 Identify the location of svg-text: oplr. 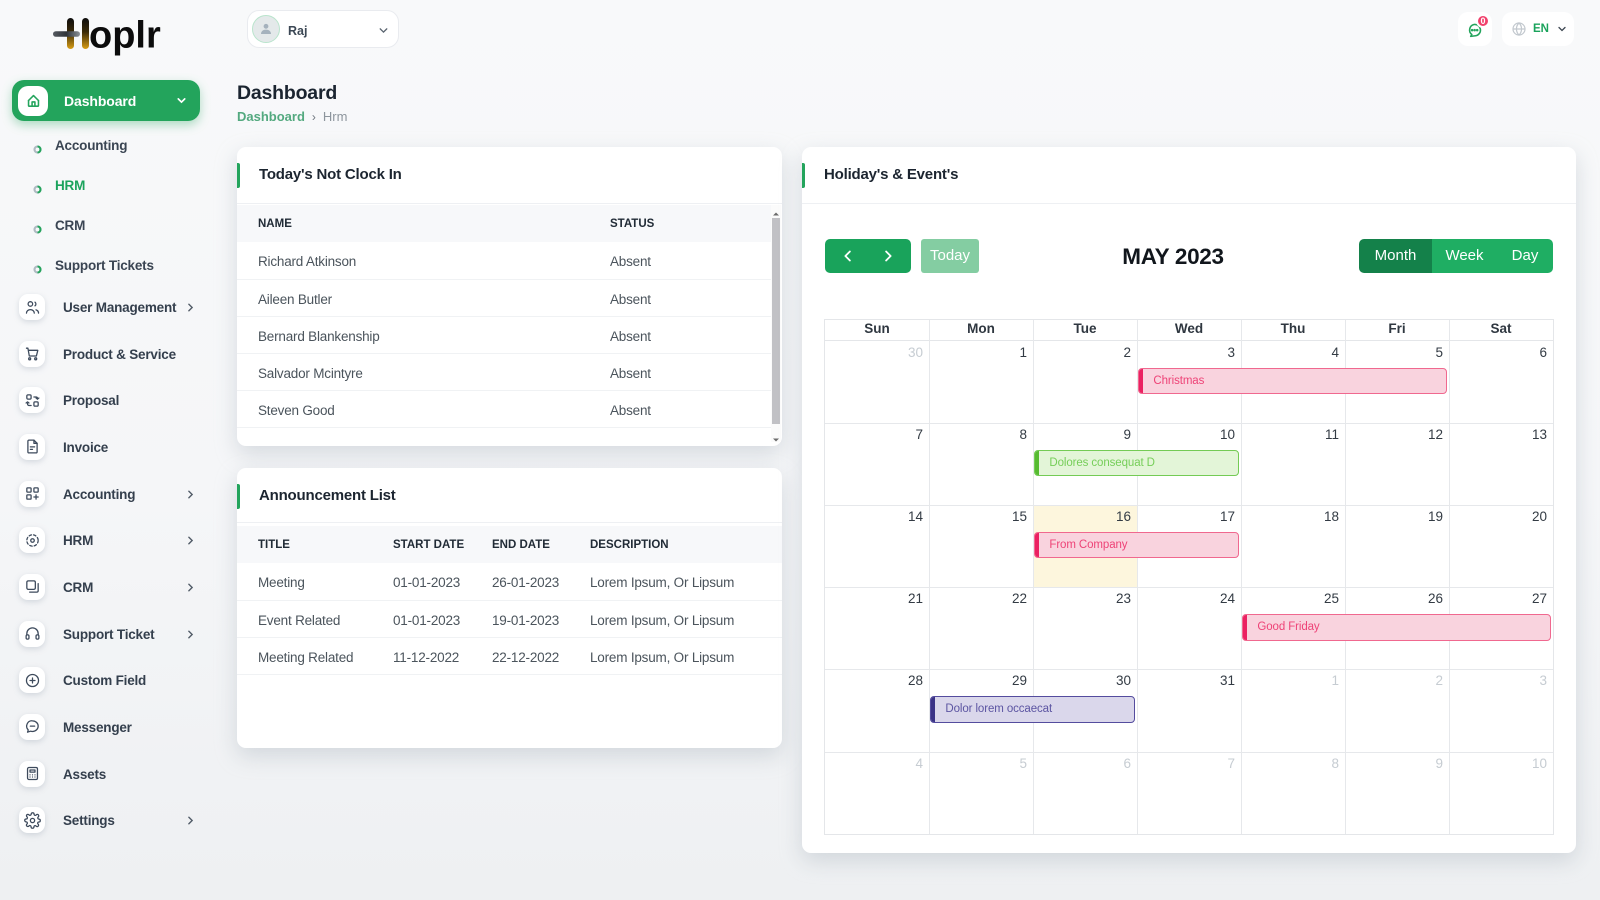
(125, 36).